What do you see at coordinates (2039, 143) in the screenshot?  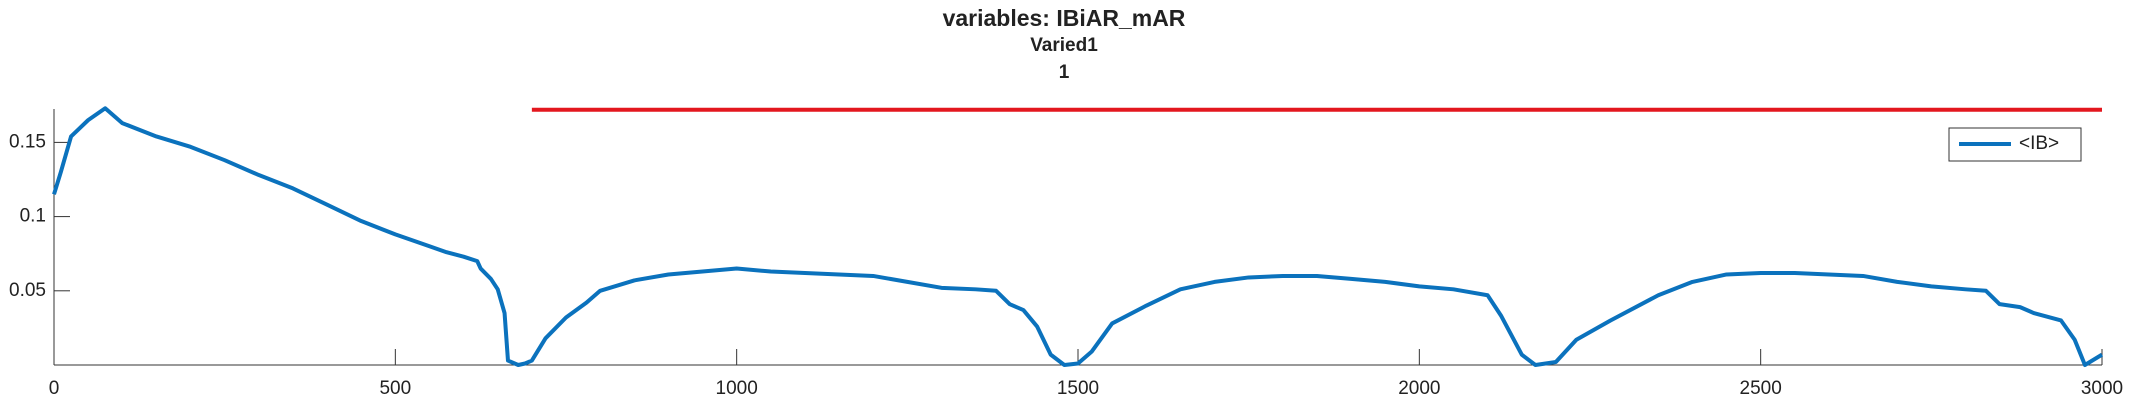 I see `legend-label: <IB>` at bounding box center [2039, 143].